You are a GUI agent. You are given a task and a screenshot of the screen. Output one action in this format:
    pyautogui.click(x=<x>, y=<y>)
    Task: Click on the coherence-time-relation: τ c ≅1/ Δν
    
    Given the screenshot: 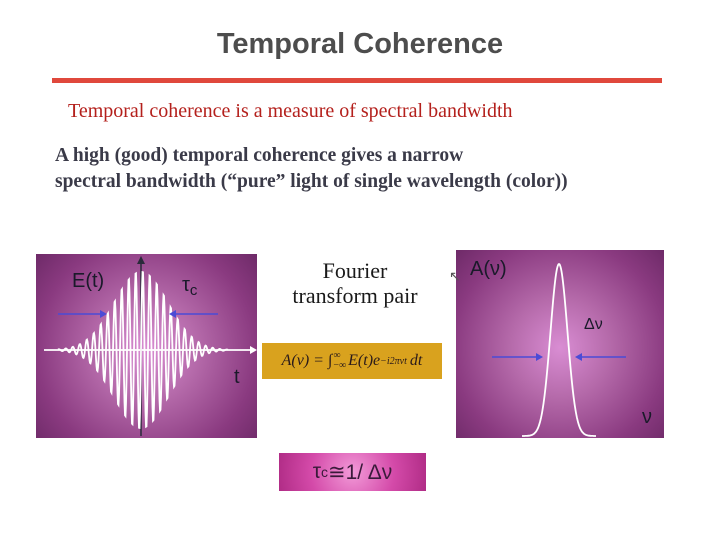 What is the action you would take?
    pyautogui.click(x=352, y=472)
    